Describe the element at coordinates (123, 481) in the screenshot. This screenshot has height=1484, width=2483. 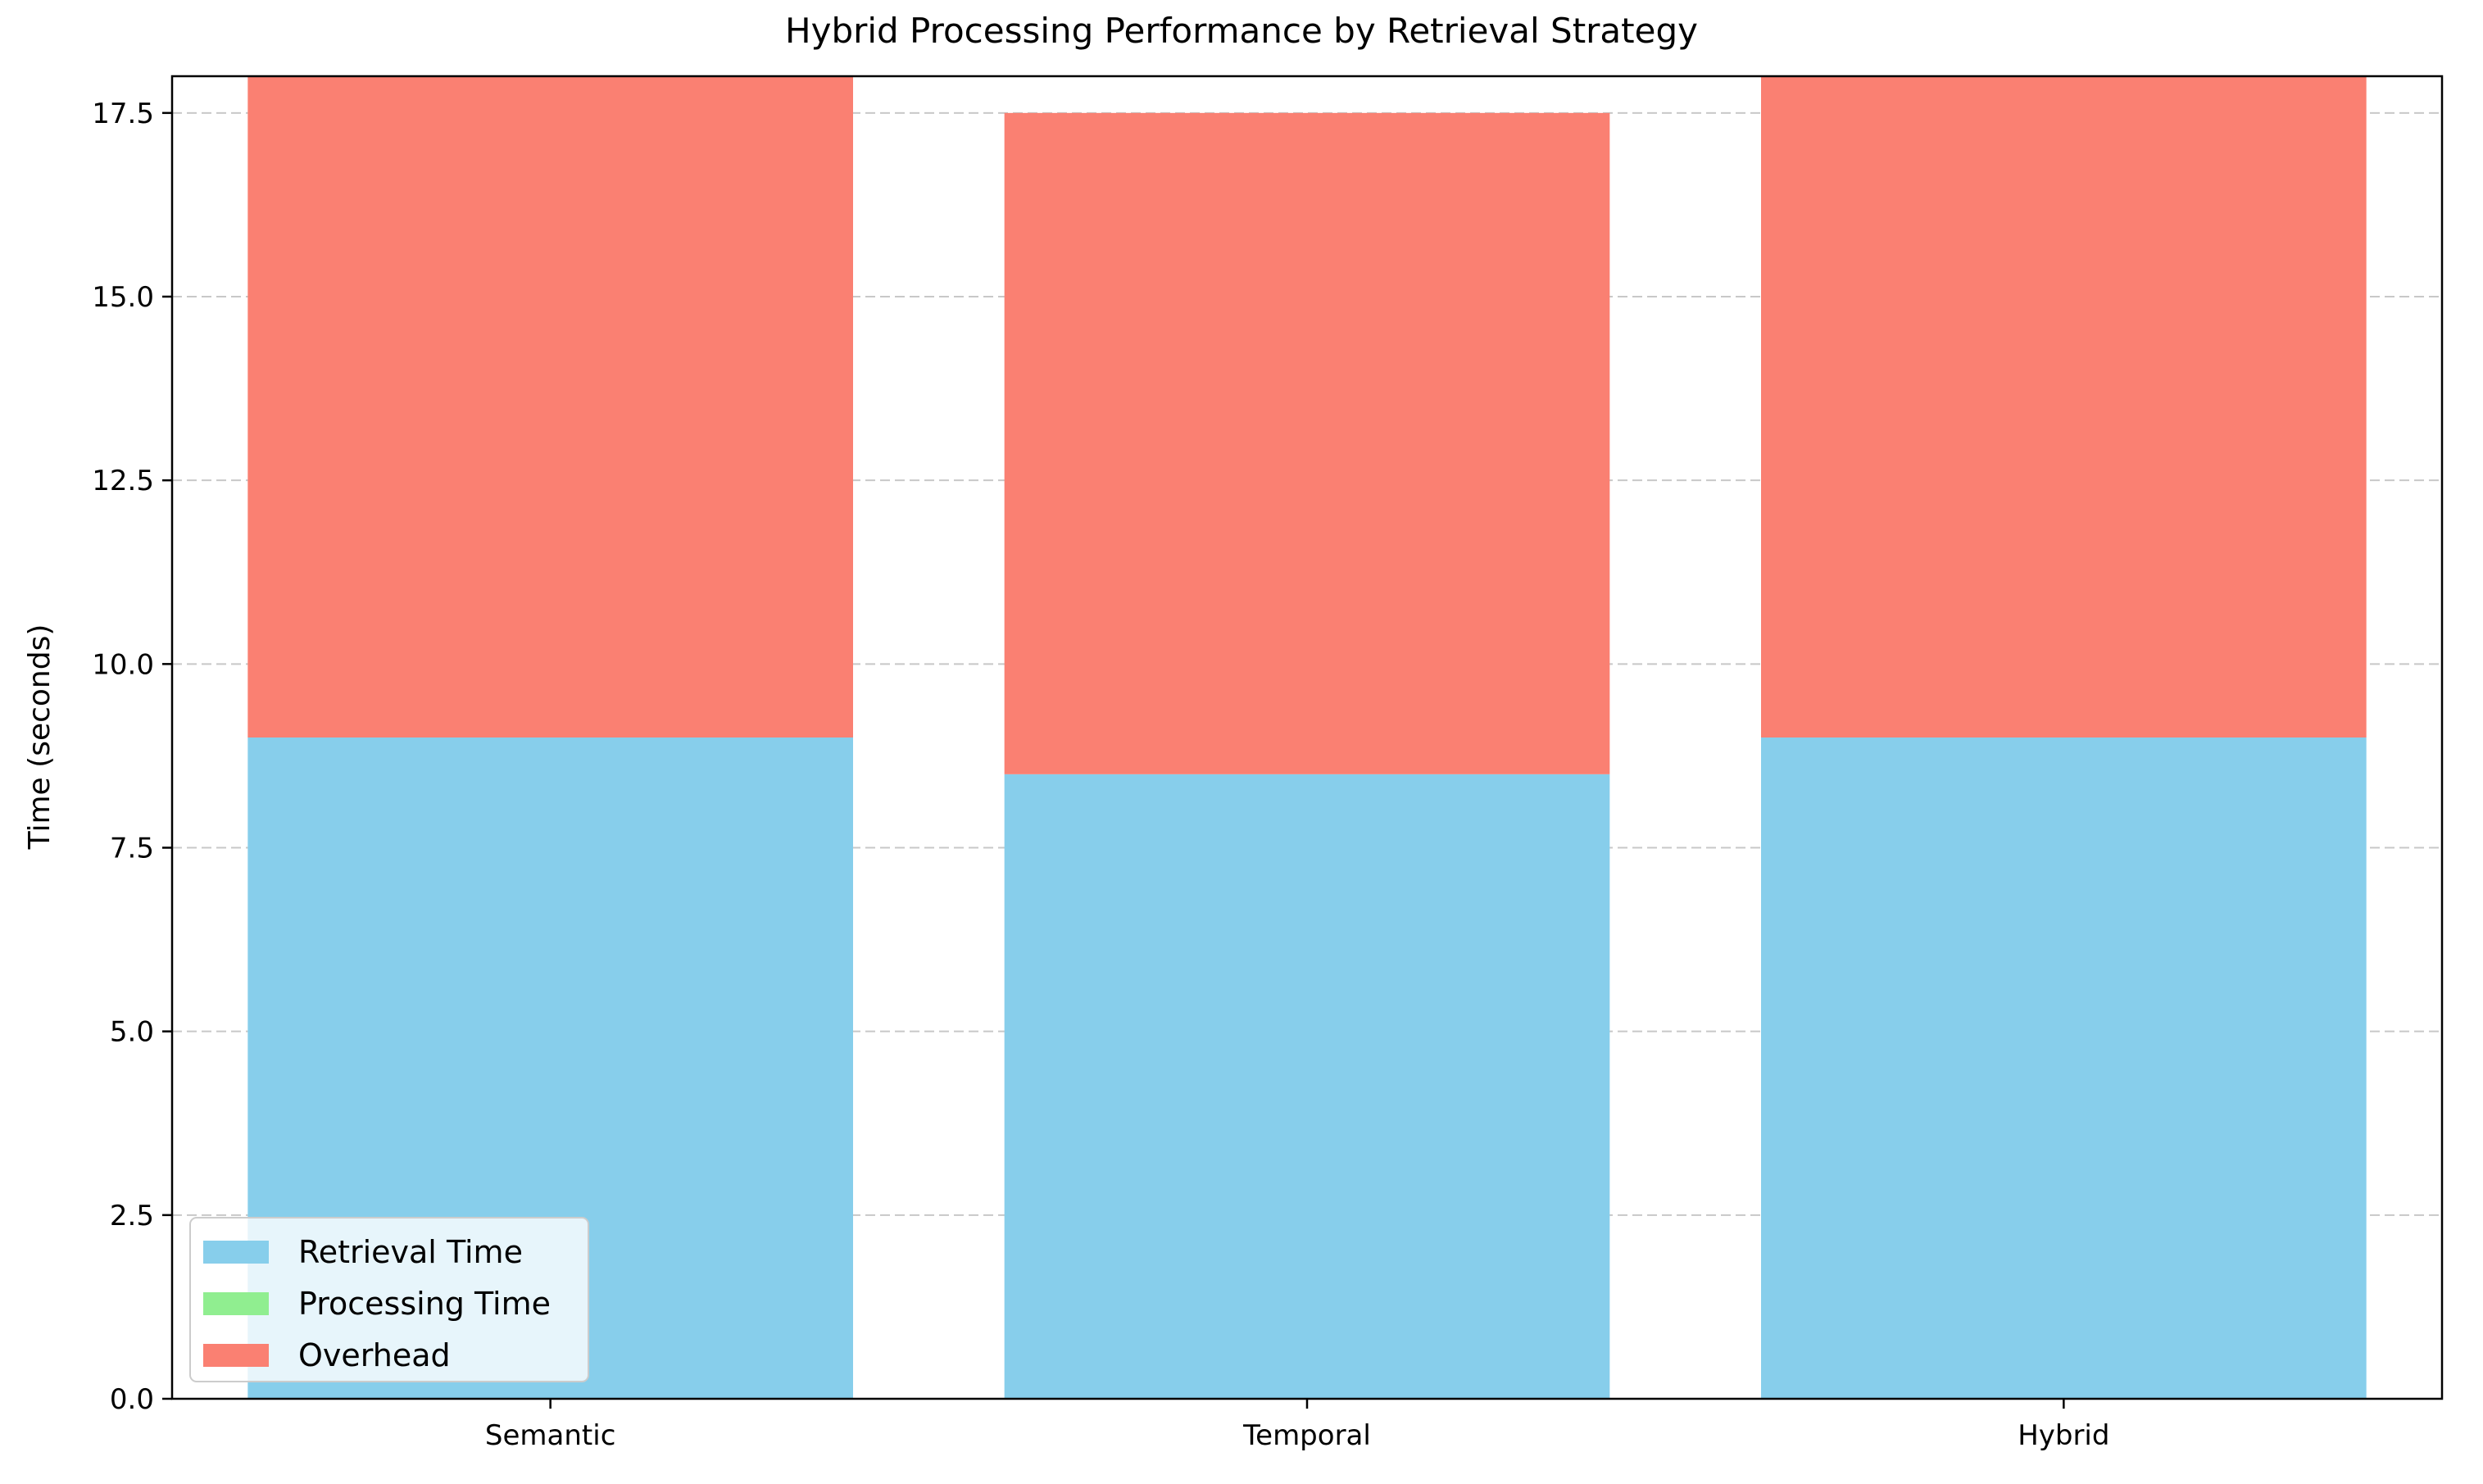
I see `y-tick-label: 12.5` at that location.